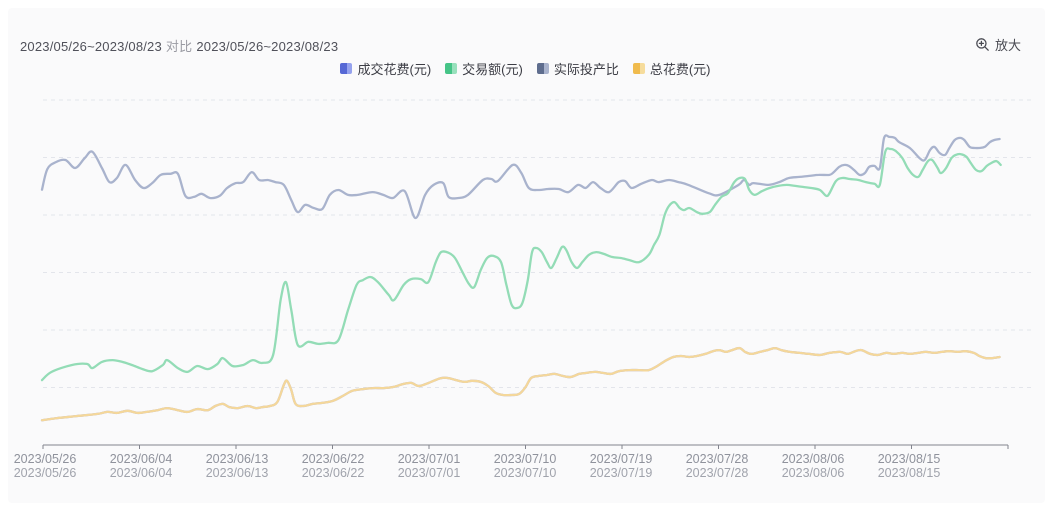  What do you see at coordinates (680, 69) in the screenshot?
I see `legend-label: 总花费(元)` at bounding box center [680, 69].